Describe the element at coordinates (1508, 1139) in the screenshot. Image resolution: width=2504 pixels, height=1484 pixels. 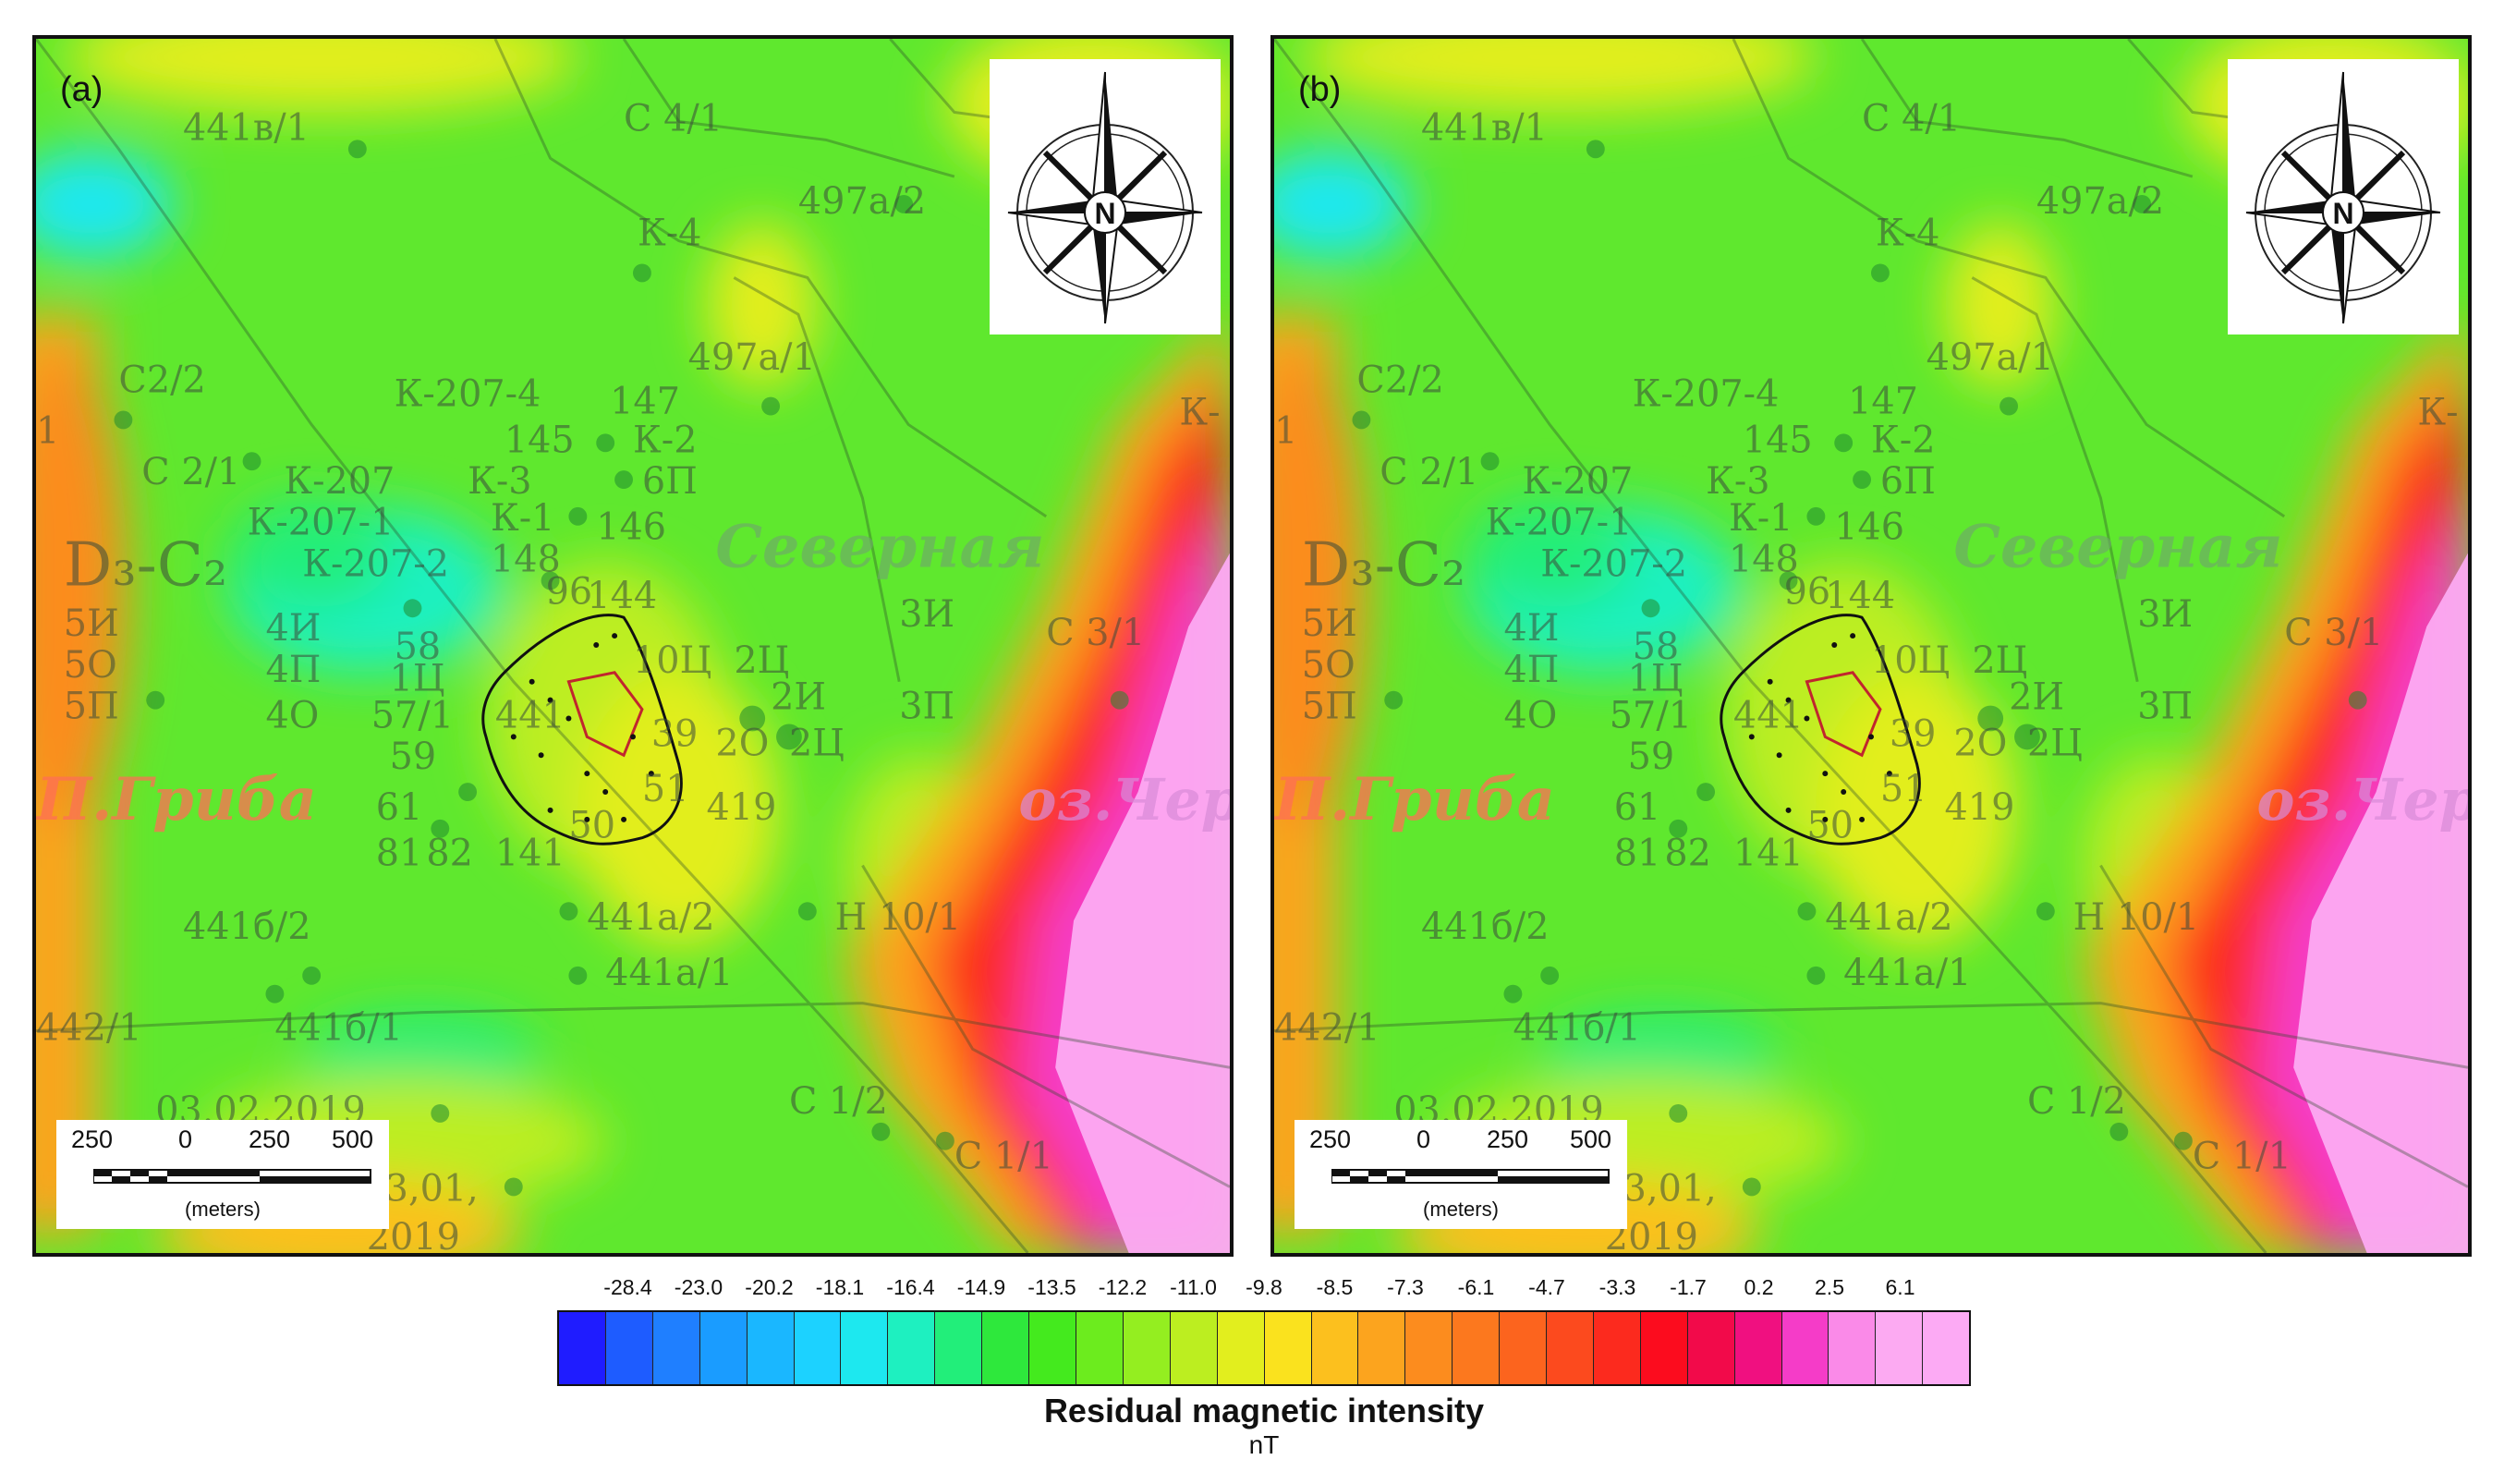
I see `scale-tick-label: 250` at that location.